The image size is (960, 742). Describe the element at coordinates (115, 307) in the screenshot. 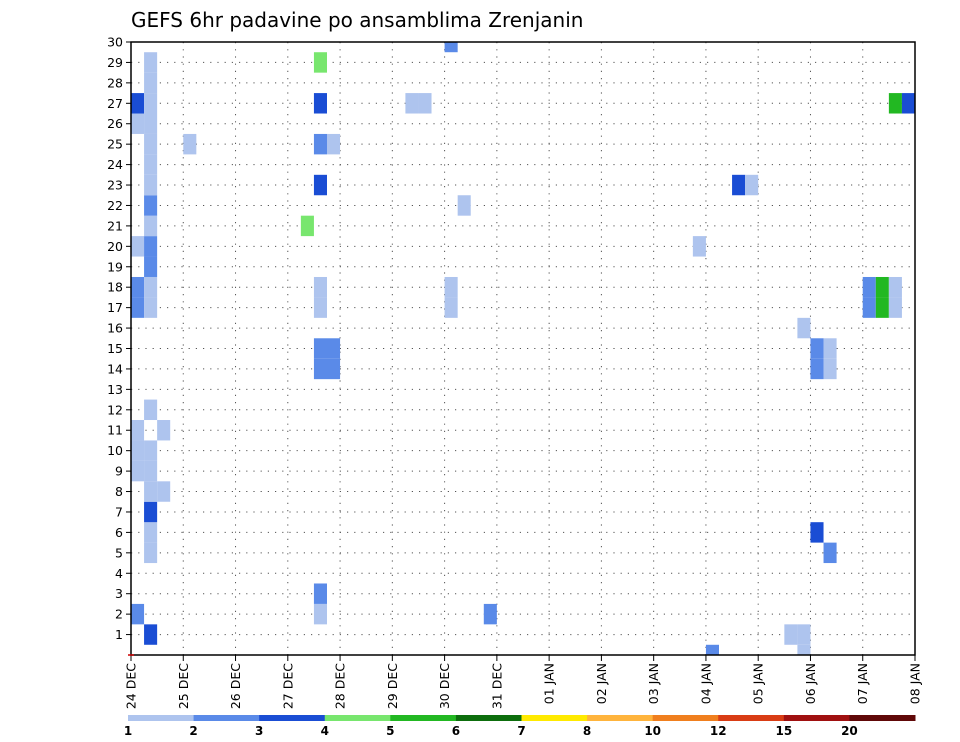

I see `y-tick-label: 17` at that location.